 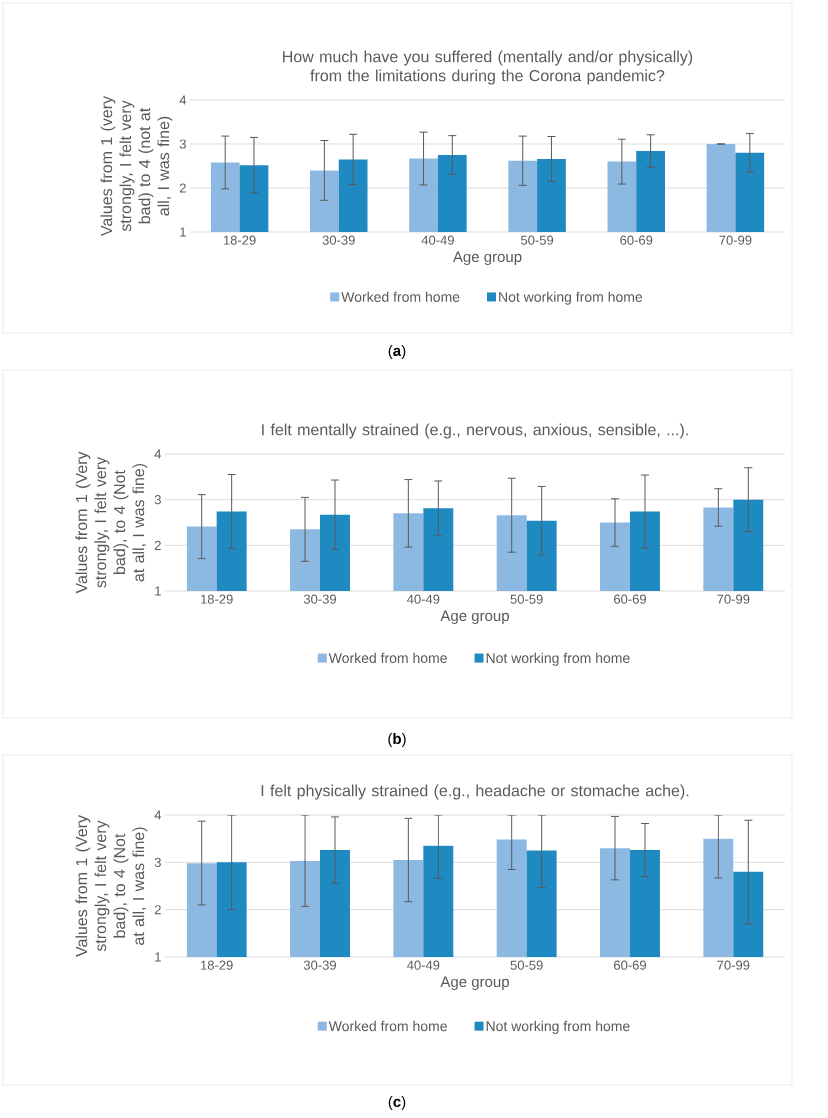 What do you see at coordinates (397, 740) in the screenshot?
I see `text: (b)` at bounding box center [397, 740].